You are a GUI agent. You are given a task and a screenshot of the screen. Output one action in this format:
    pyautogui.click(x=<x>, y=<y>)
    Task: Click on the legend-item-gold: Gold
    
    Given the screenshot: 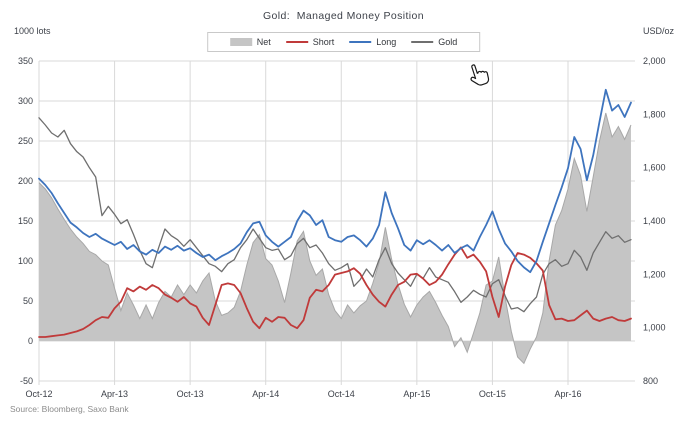 What is the action you would take?
    pyautogui.click(x=434, y=42)
    